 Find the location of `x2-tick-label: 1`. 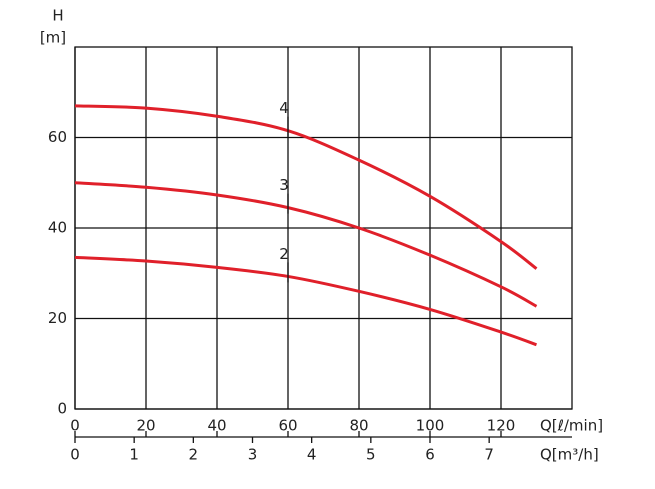

x2-tick-label: 1 is located at coordinates (134, 455).